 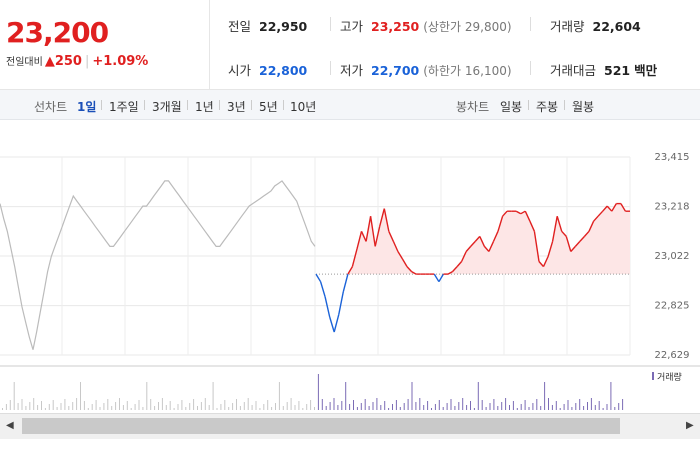 What do you see at coordinates (10, 425) in the screenshot?
I see `scroll-left-icon: ◀` at bounding box center [10, 425].